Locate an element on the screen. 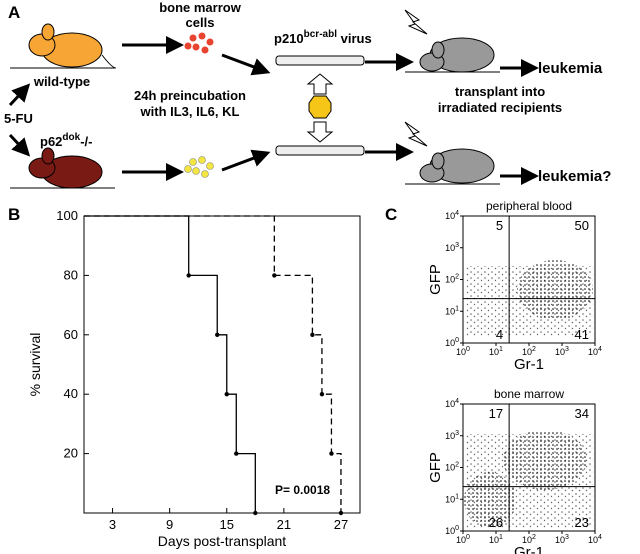 Image resolution: width=640 pixels, height=554 pixels. x-tick-label: 15 is located at coordinates (227, 524).